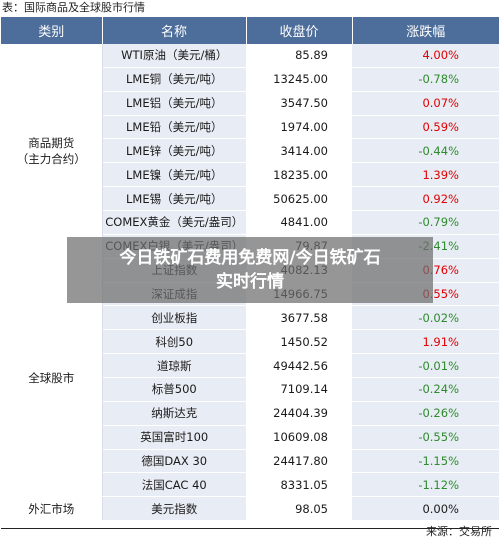  Describe the element at coordinates (299, 413) in the screenshot. I see `cell-price: 24404.39` at that location.